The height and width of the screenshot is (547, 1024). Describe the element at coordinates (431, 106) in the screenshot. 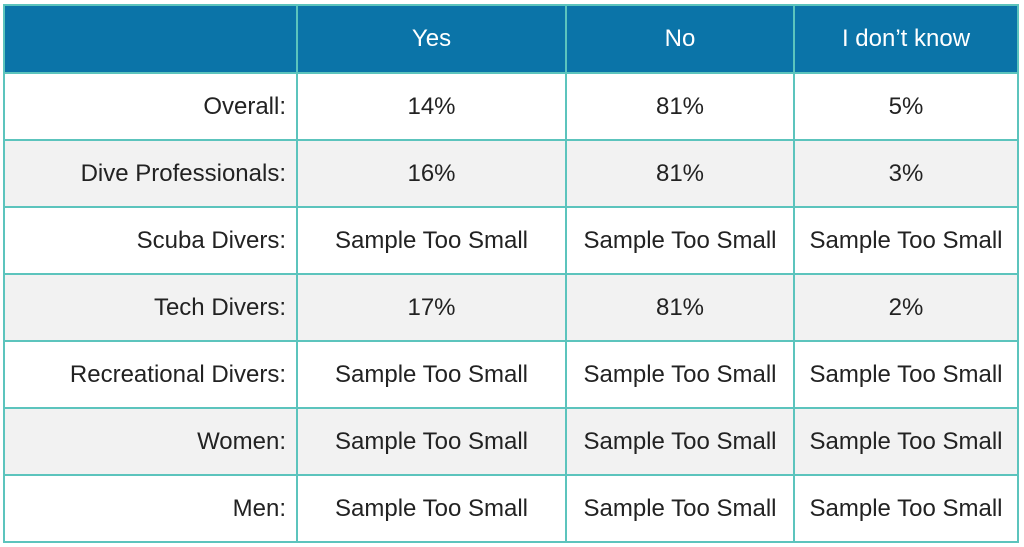

I see `cell-yes: 14%` at that location.